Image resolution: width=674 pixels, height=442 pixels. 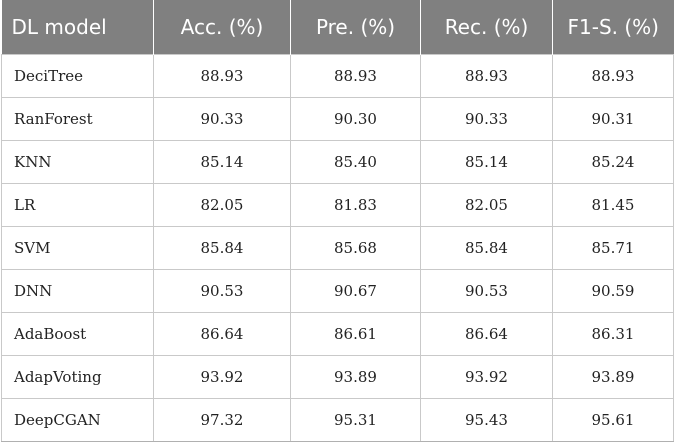 What do you see at coordinates (613, 119) in the screenshot?
I see `f1-score-cell: 90.31` at bounding box center [613, 119].